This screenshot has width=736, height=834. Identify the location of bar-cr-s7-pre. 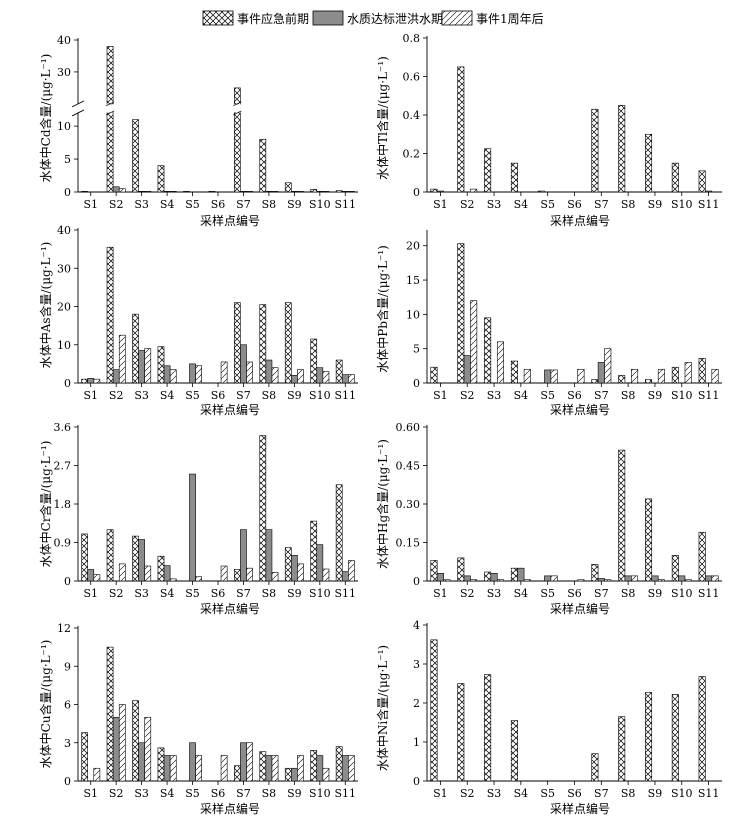
(237, 575).